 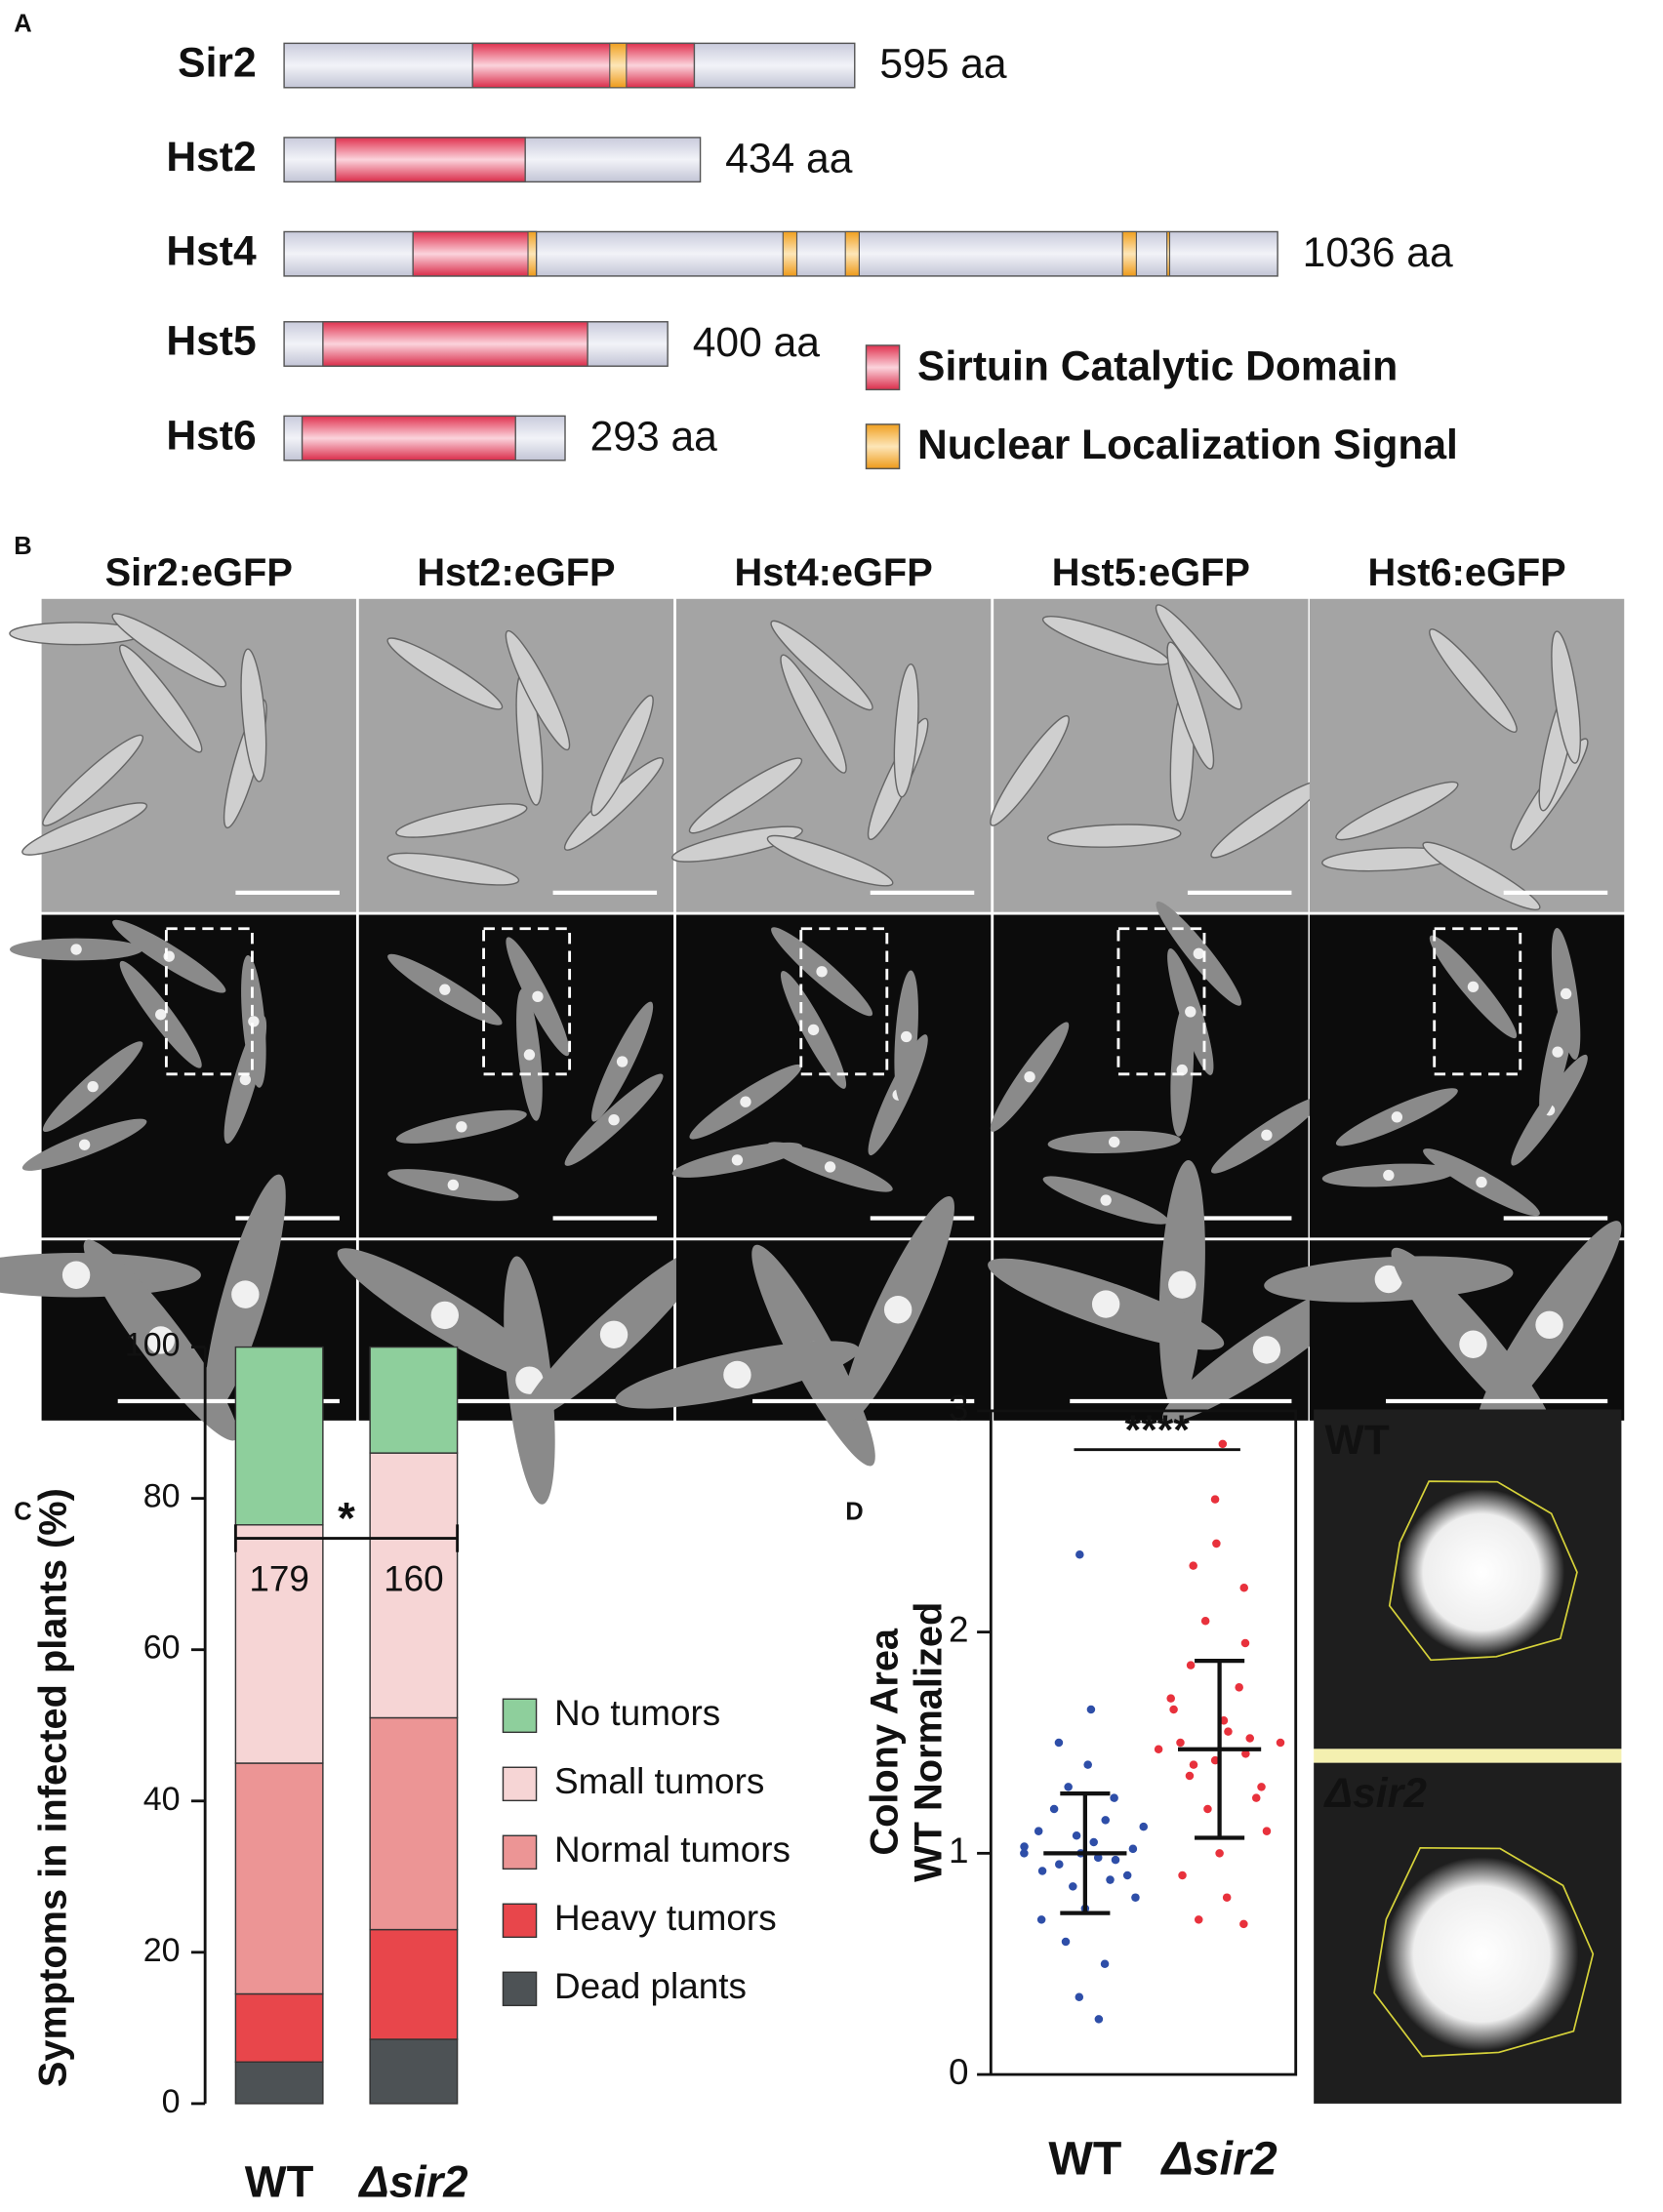 What do you see at coordinates (414, 1578) in the screenshot?
I see `n-label: 160` at bounding box center [414, 1578].